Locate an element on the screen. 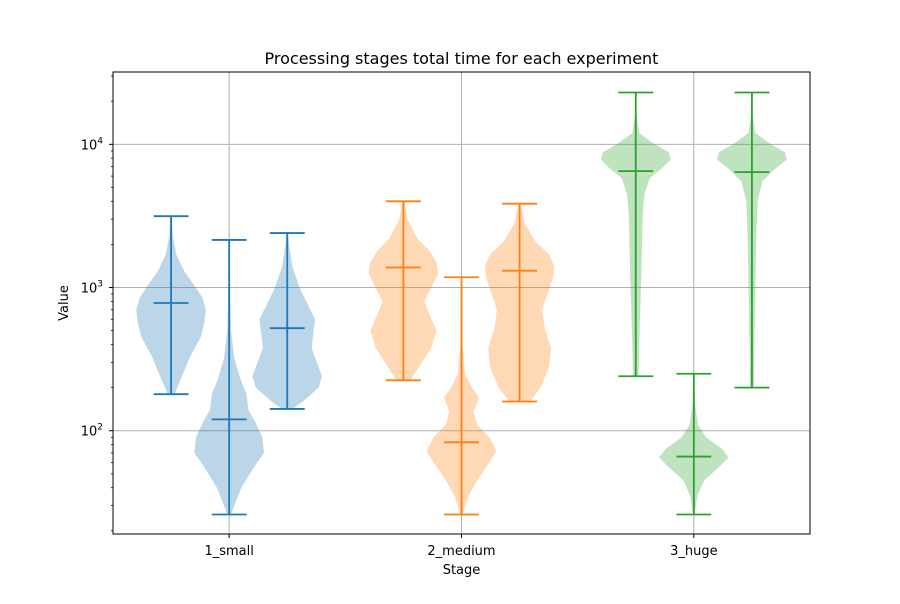  x-axis-label: Stage is located at coordinates (462, 570).